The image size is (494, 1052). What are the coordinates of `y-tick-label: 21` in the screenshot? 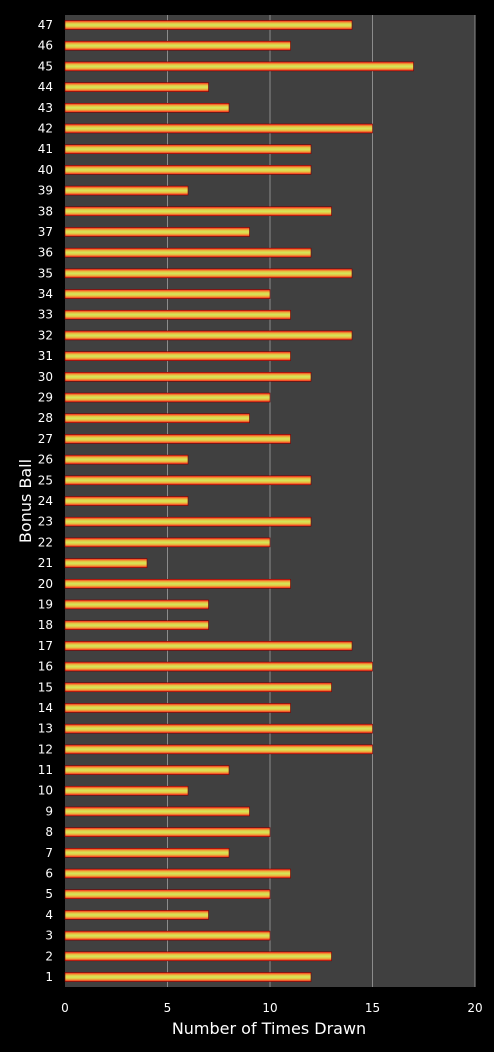 It's located at (45, 563).